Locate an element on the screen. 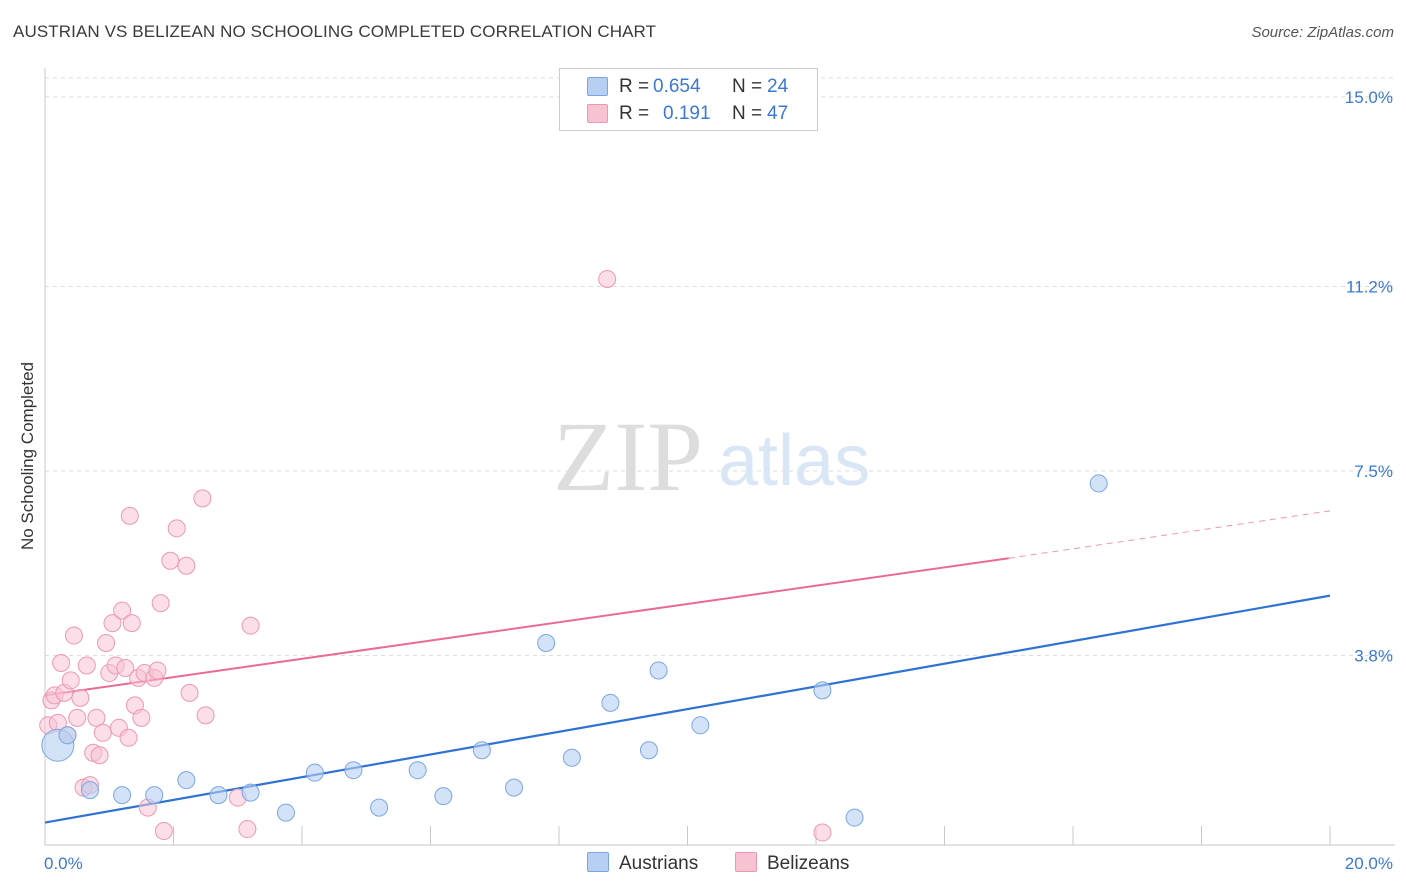 Image resolution: width=1406 pixels, height=892 pixels. austrians-n-value: 24 is located at coordinates (778, 86).